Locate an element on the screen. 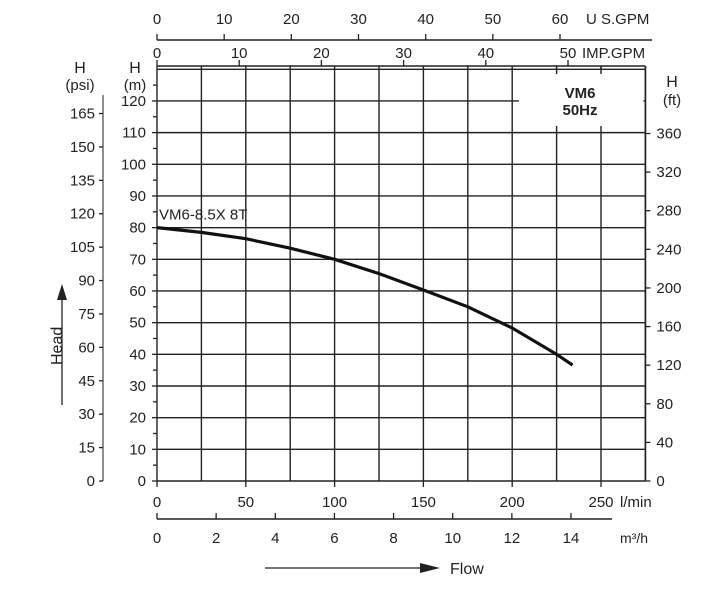  impgpm-tick-label: 10 is located at coordinates (239, 53).